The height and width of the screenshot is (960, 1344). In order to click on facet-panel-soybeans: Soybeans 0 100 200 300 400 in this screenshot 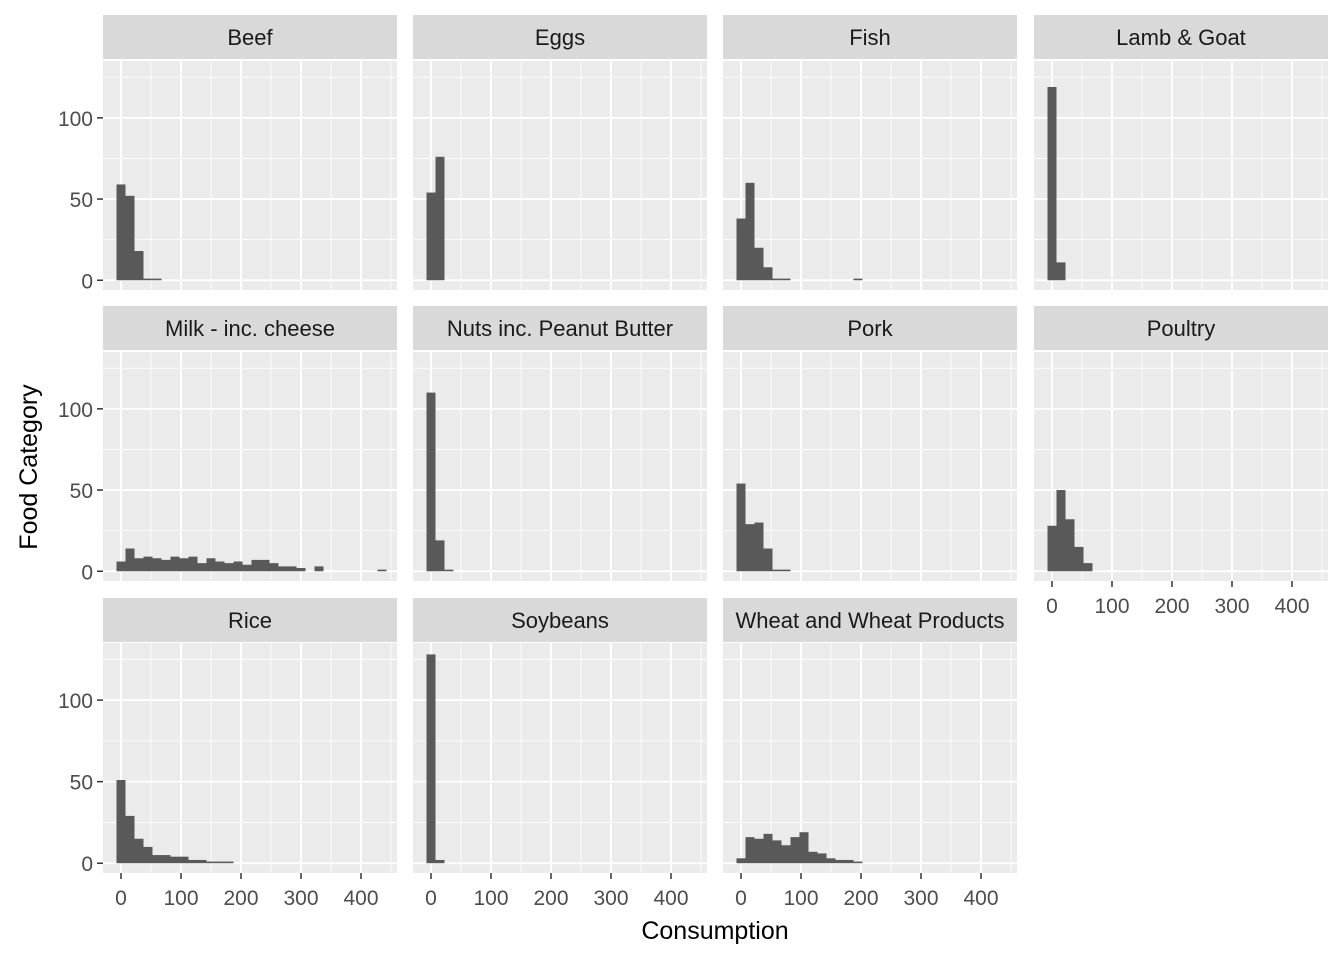, I will do `click(560, 754)`.